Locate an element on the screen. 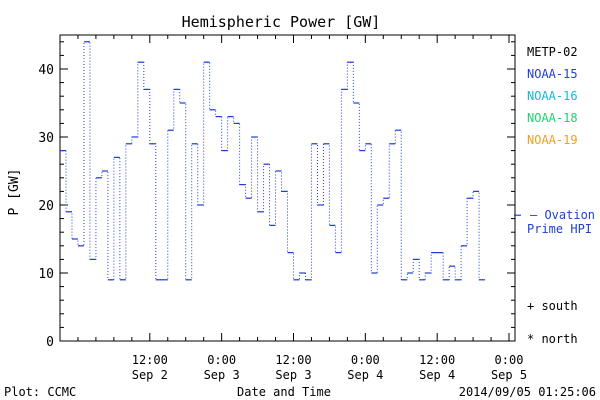 This screenshot has width=600, height=400. x-tick-label-date: Sep 5 is located at coordinates (509, 375).